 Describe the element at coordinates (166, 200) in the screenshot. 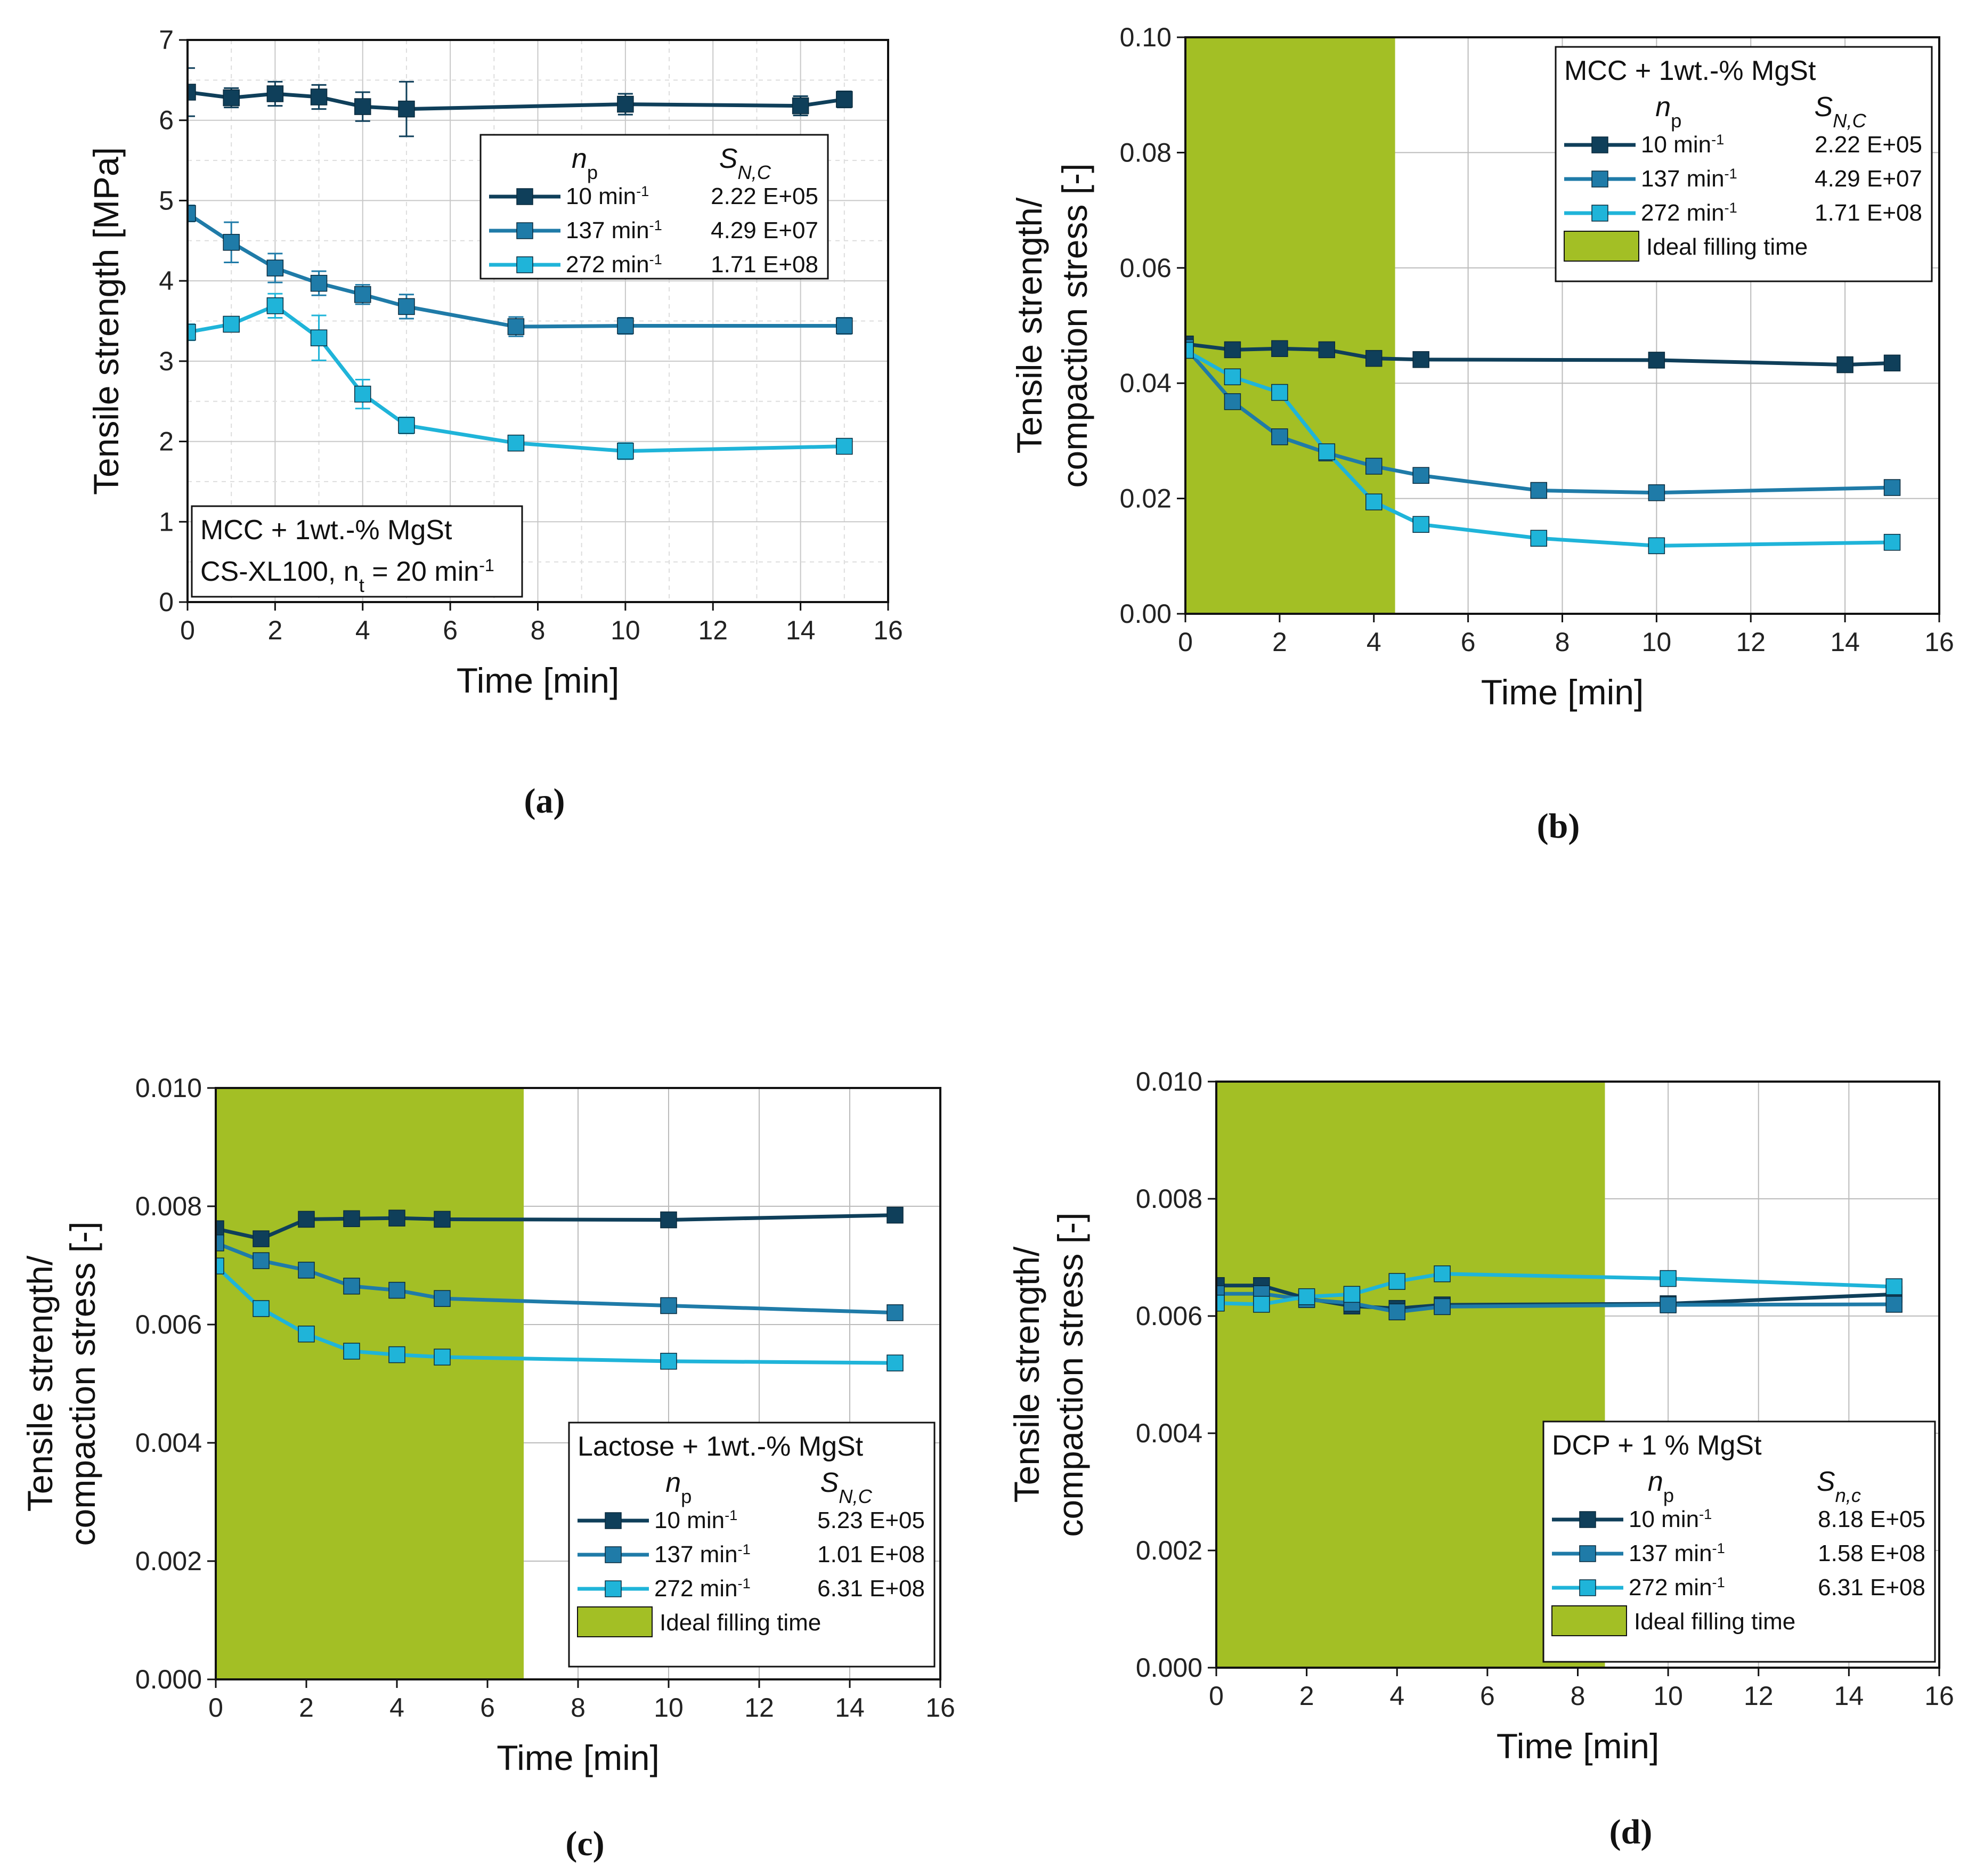

I see `y-tick-label: 5` at that location.